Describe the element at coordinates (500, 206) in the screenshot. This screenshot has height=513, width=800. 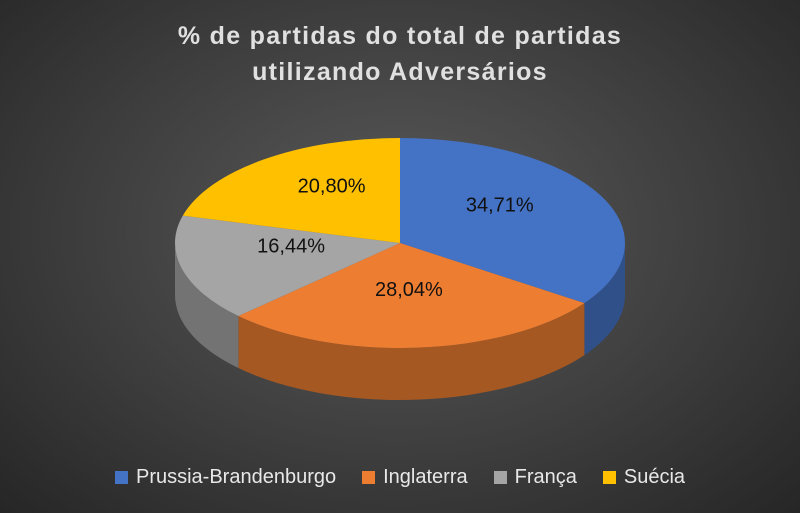
I see `data-label: 34,71%` at that location.